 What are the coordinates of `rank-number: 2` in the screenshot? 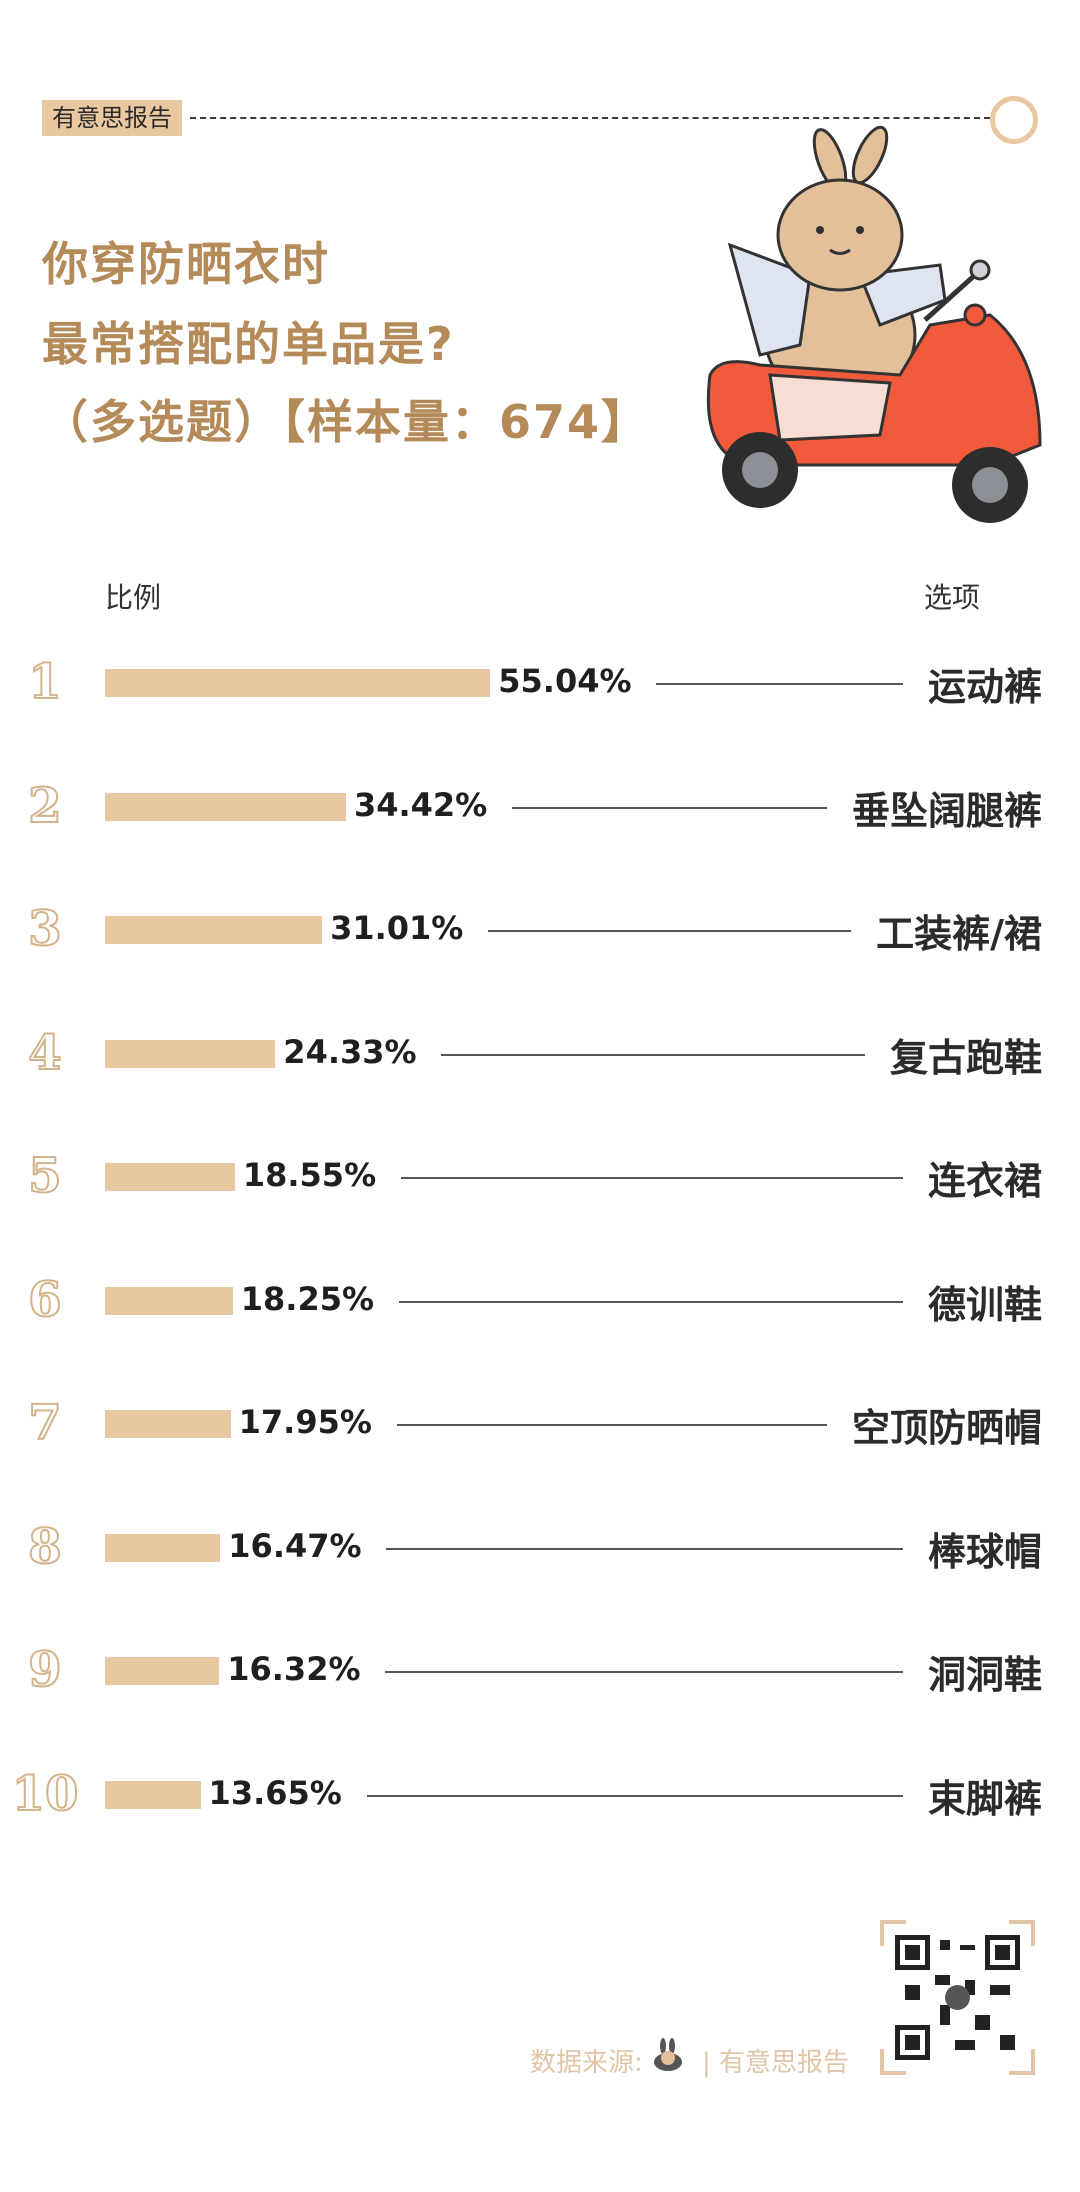 It's located at (44, 806).